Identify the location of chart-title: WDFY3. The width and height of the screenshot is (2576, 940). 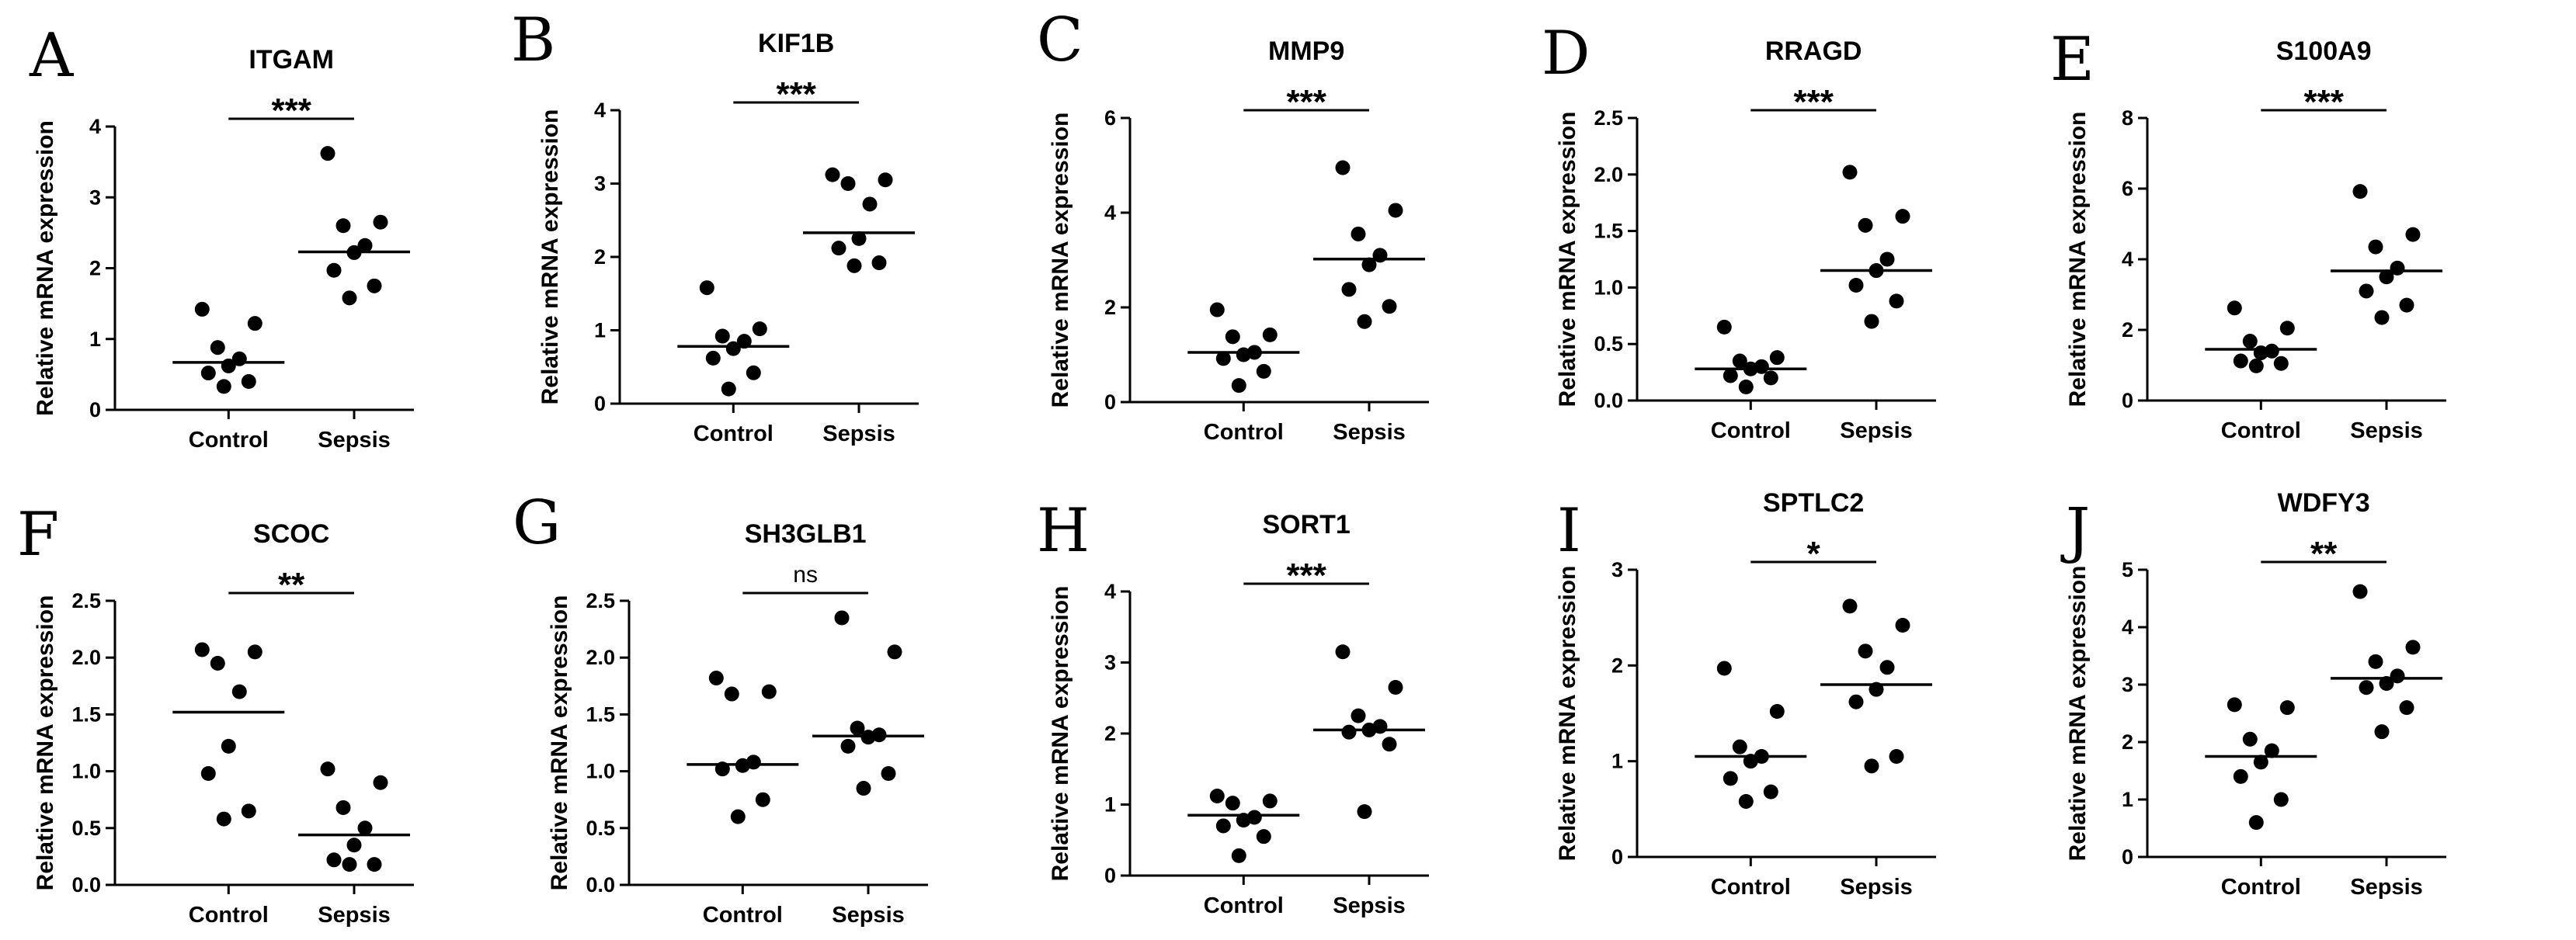
(2324, 503).